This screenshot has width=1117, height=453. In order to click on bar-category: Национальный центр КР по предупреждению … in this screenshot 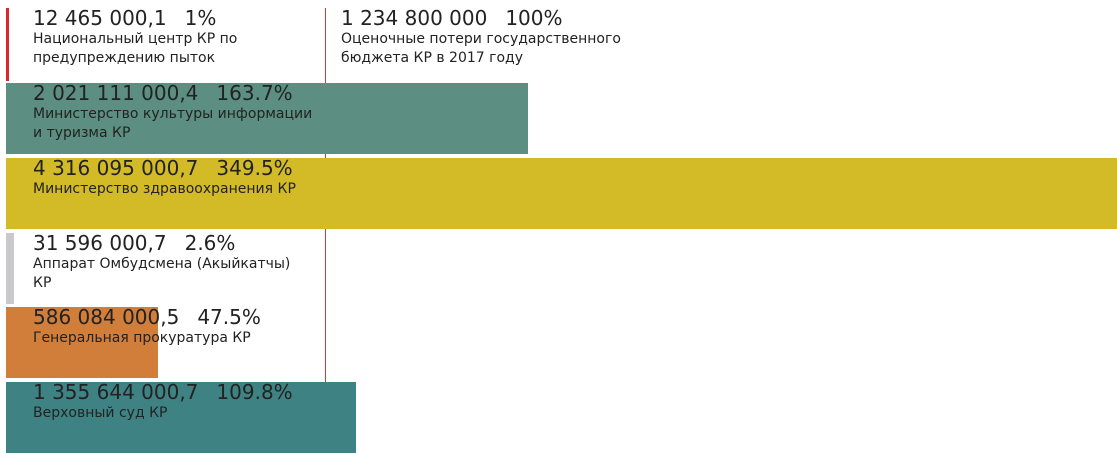, I will do `click(135, 48)`.